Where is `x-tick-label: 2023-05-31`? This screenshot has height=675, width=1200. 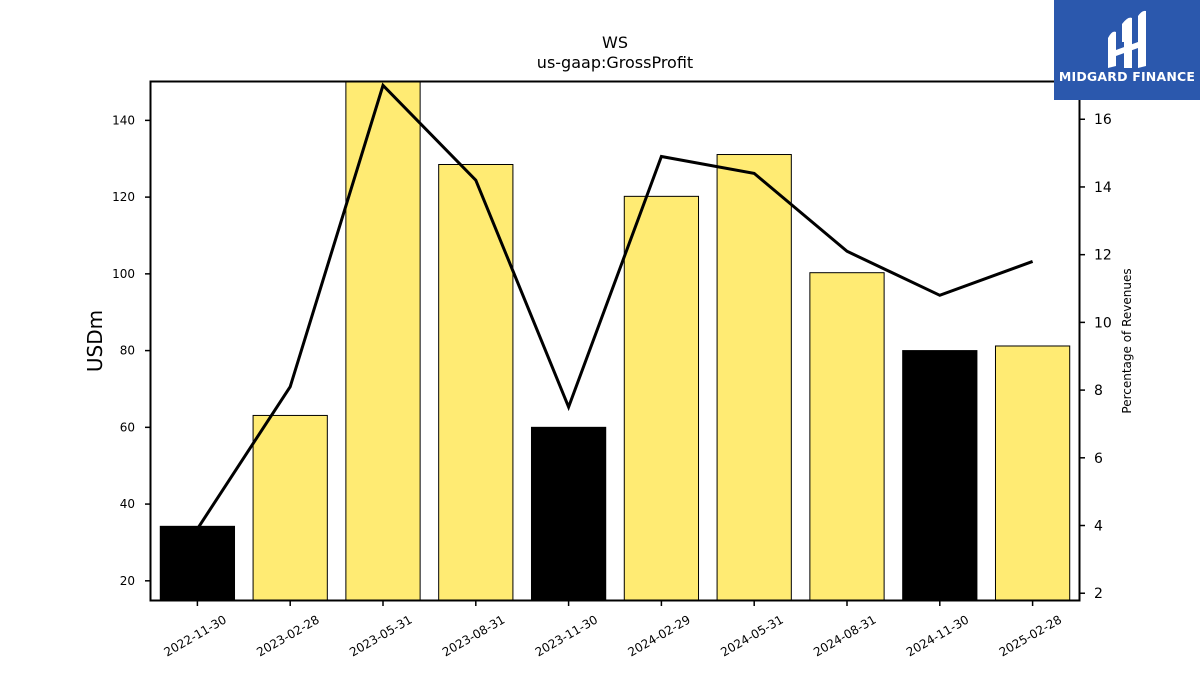 x-tick-label: 2023-05-31 is located at coordinates (380, 635).